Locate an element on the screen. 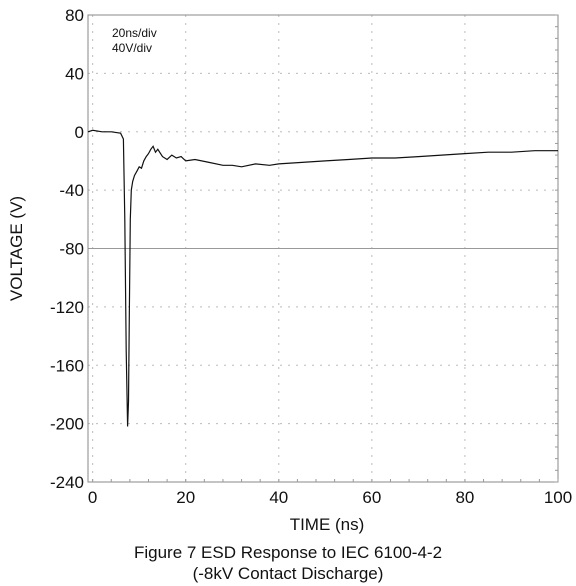  y-tick-label: -40 is located at coordinates (71, 190).